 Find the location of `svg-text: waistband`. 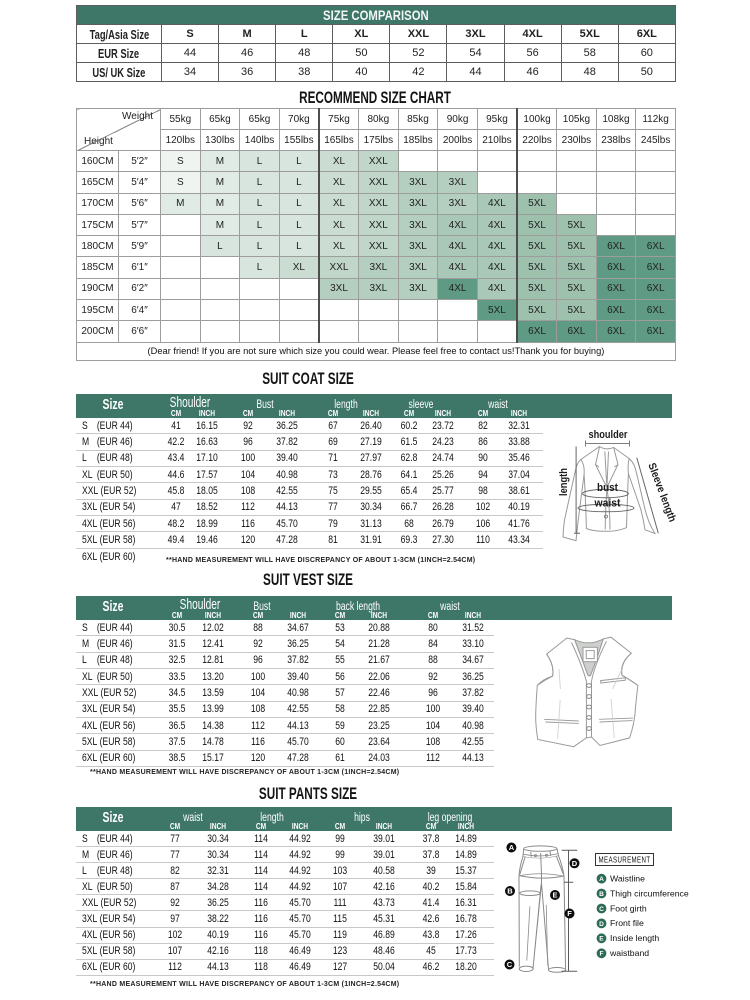

svg-text: waistband is located at coordinates (629, 953).